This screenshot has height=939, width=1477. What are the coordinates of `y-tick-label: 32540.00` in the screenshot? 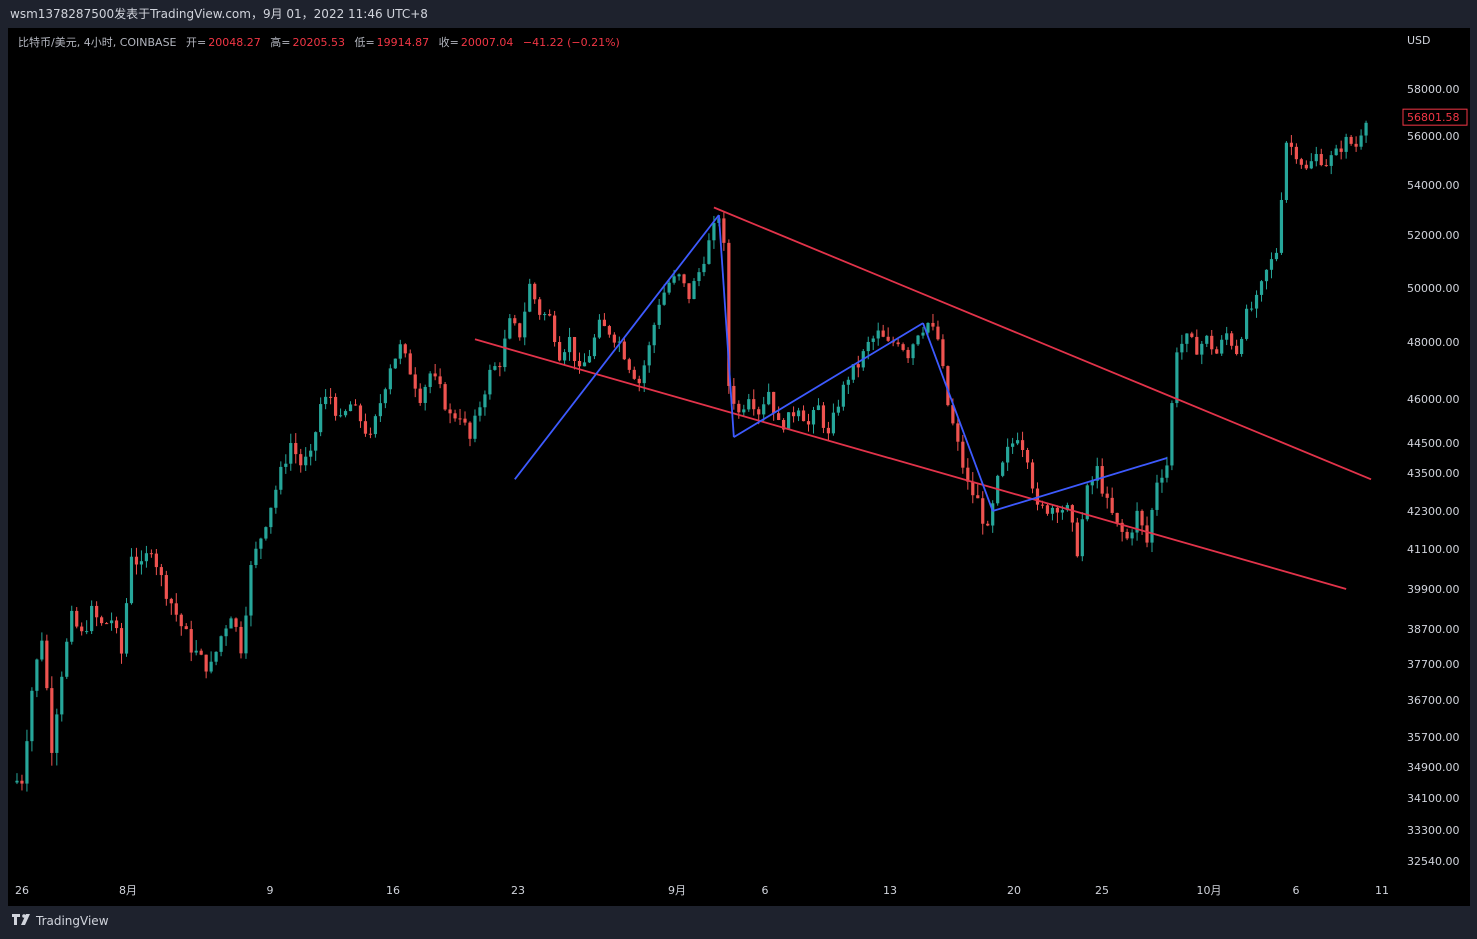 It's located at (1433, 861).